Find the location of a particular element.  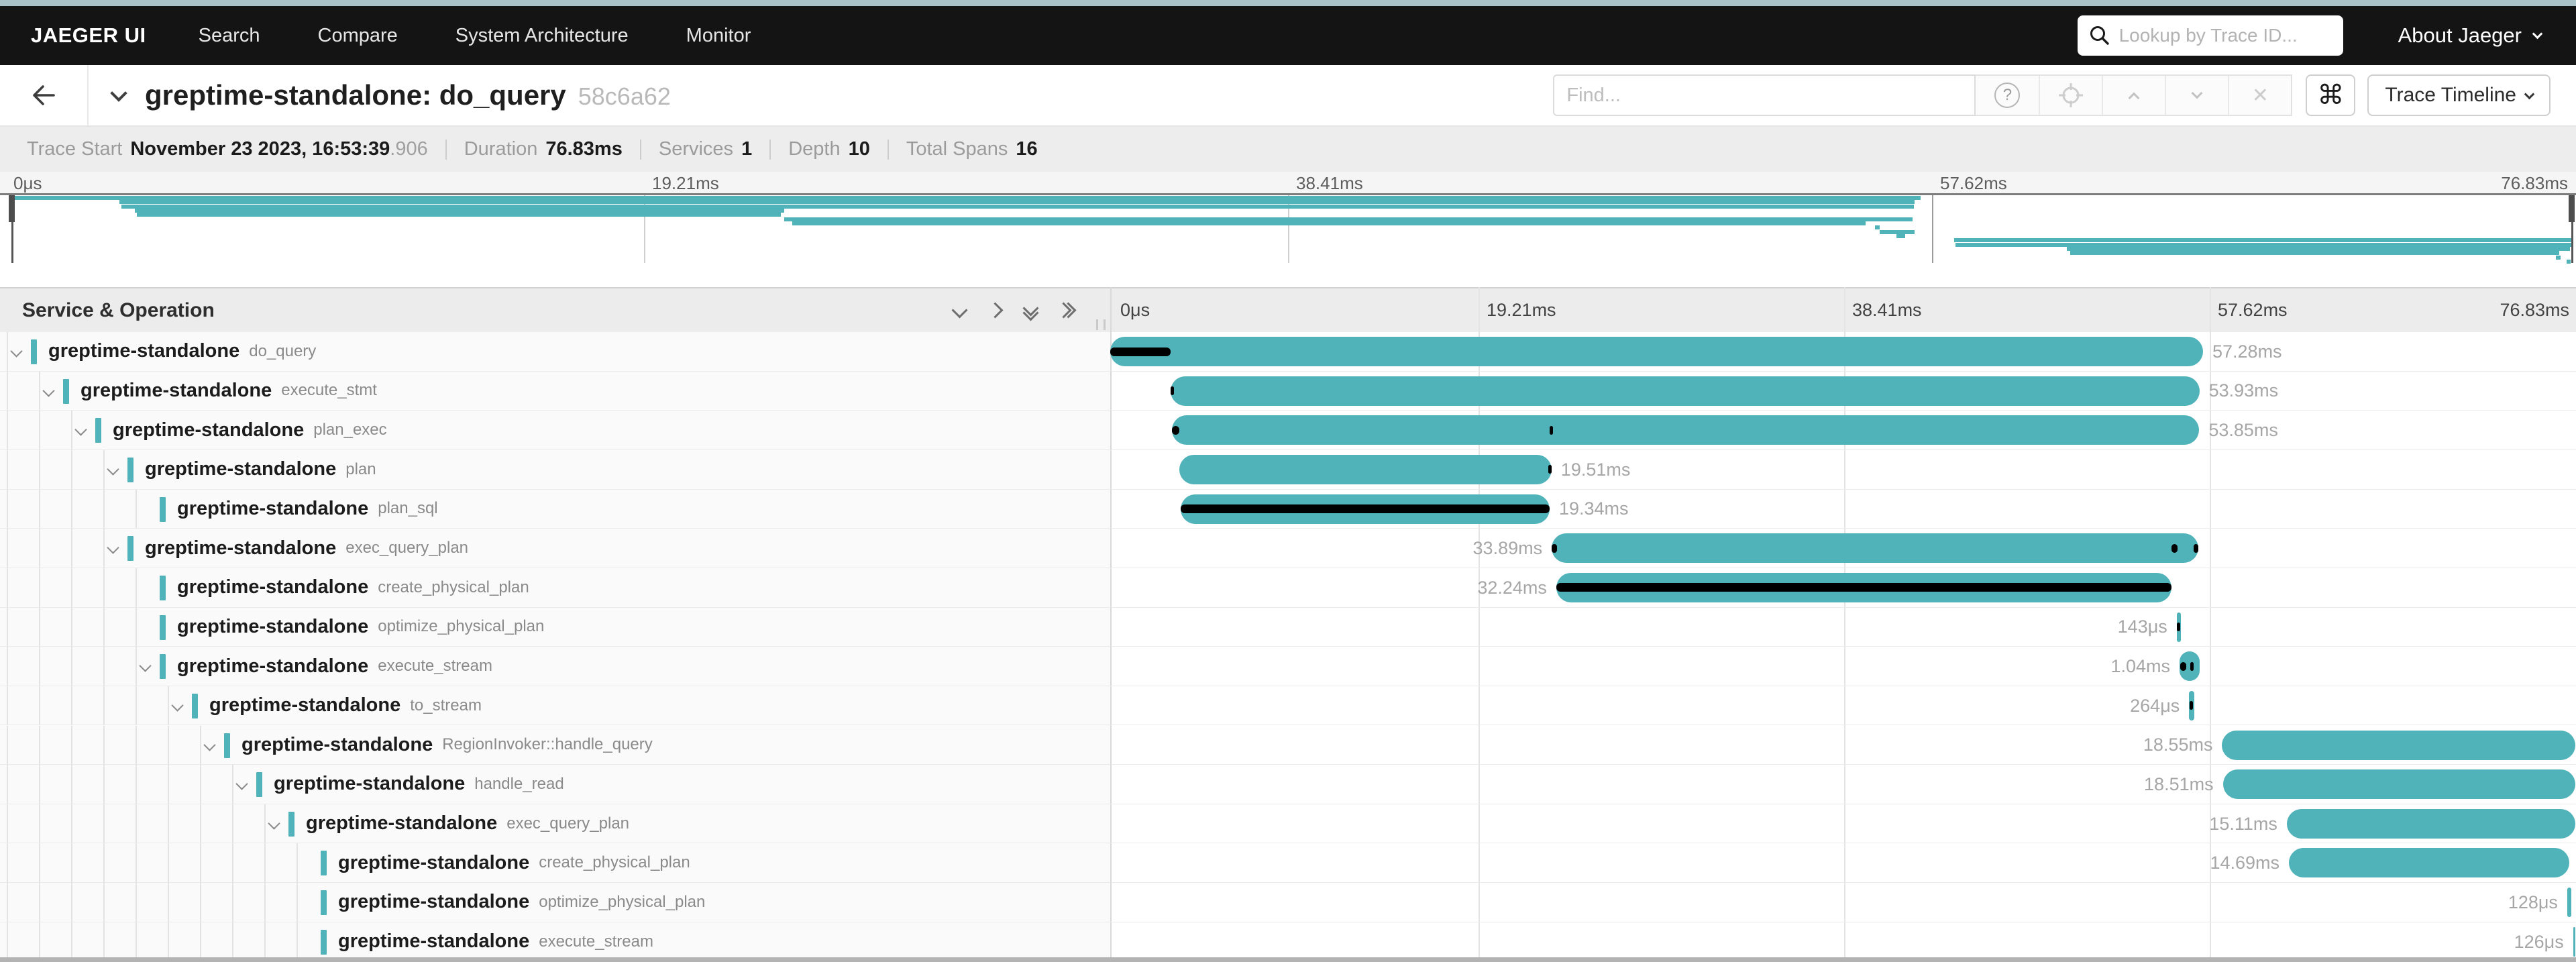

span-operation-name: handle_read is located at coordinates (519, 783).